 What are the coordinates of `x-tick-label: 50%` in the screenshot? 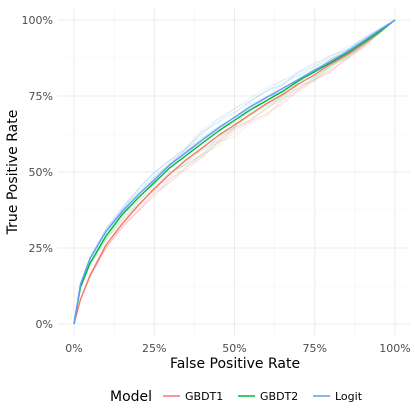 It's located at (234, 348).